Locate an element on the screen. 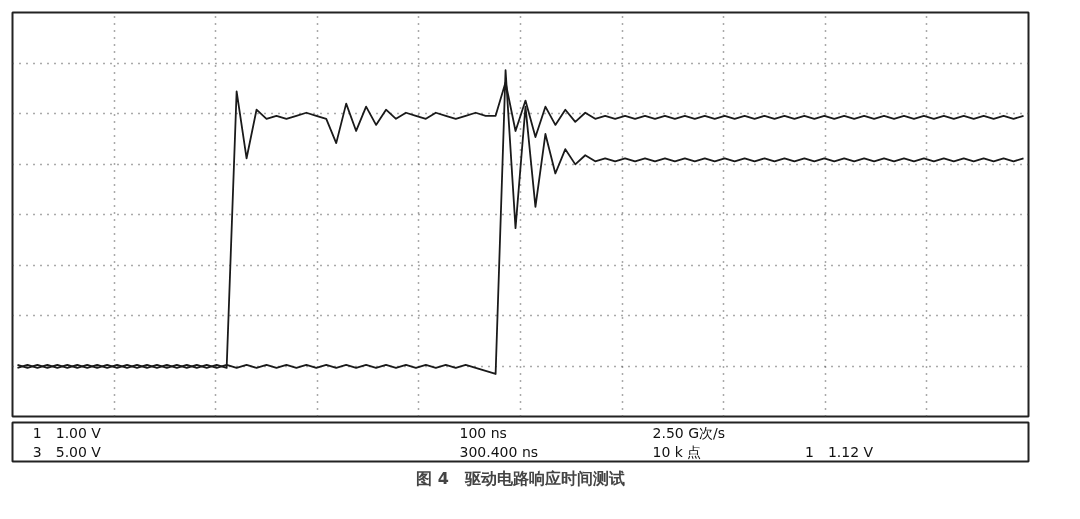 Image resolution: width=1080 pixels, height=519 pixels. text: 1 1.12 V is located at coordinates (839, 451).